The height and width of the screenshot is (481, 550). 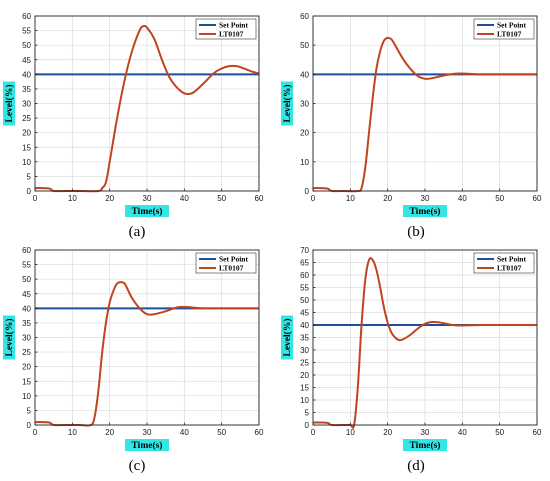 What do you see at coordinates (137, 466) in the screenshot?
I see `panel-caption: (c)` at bounding box center [137, 466].